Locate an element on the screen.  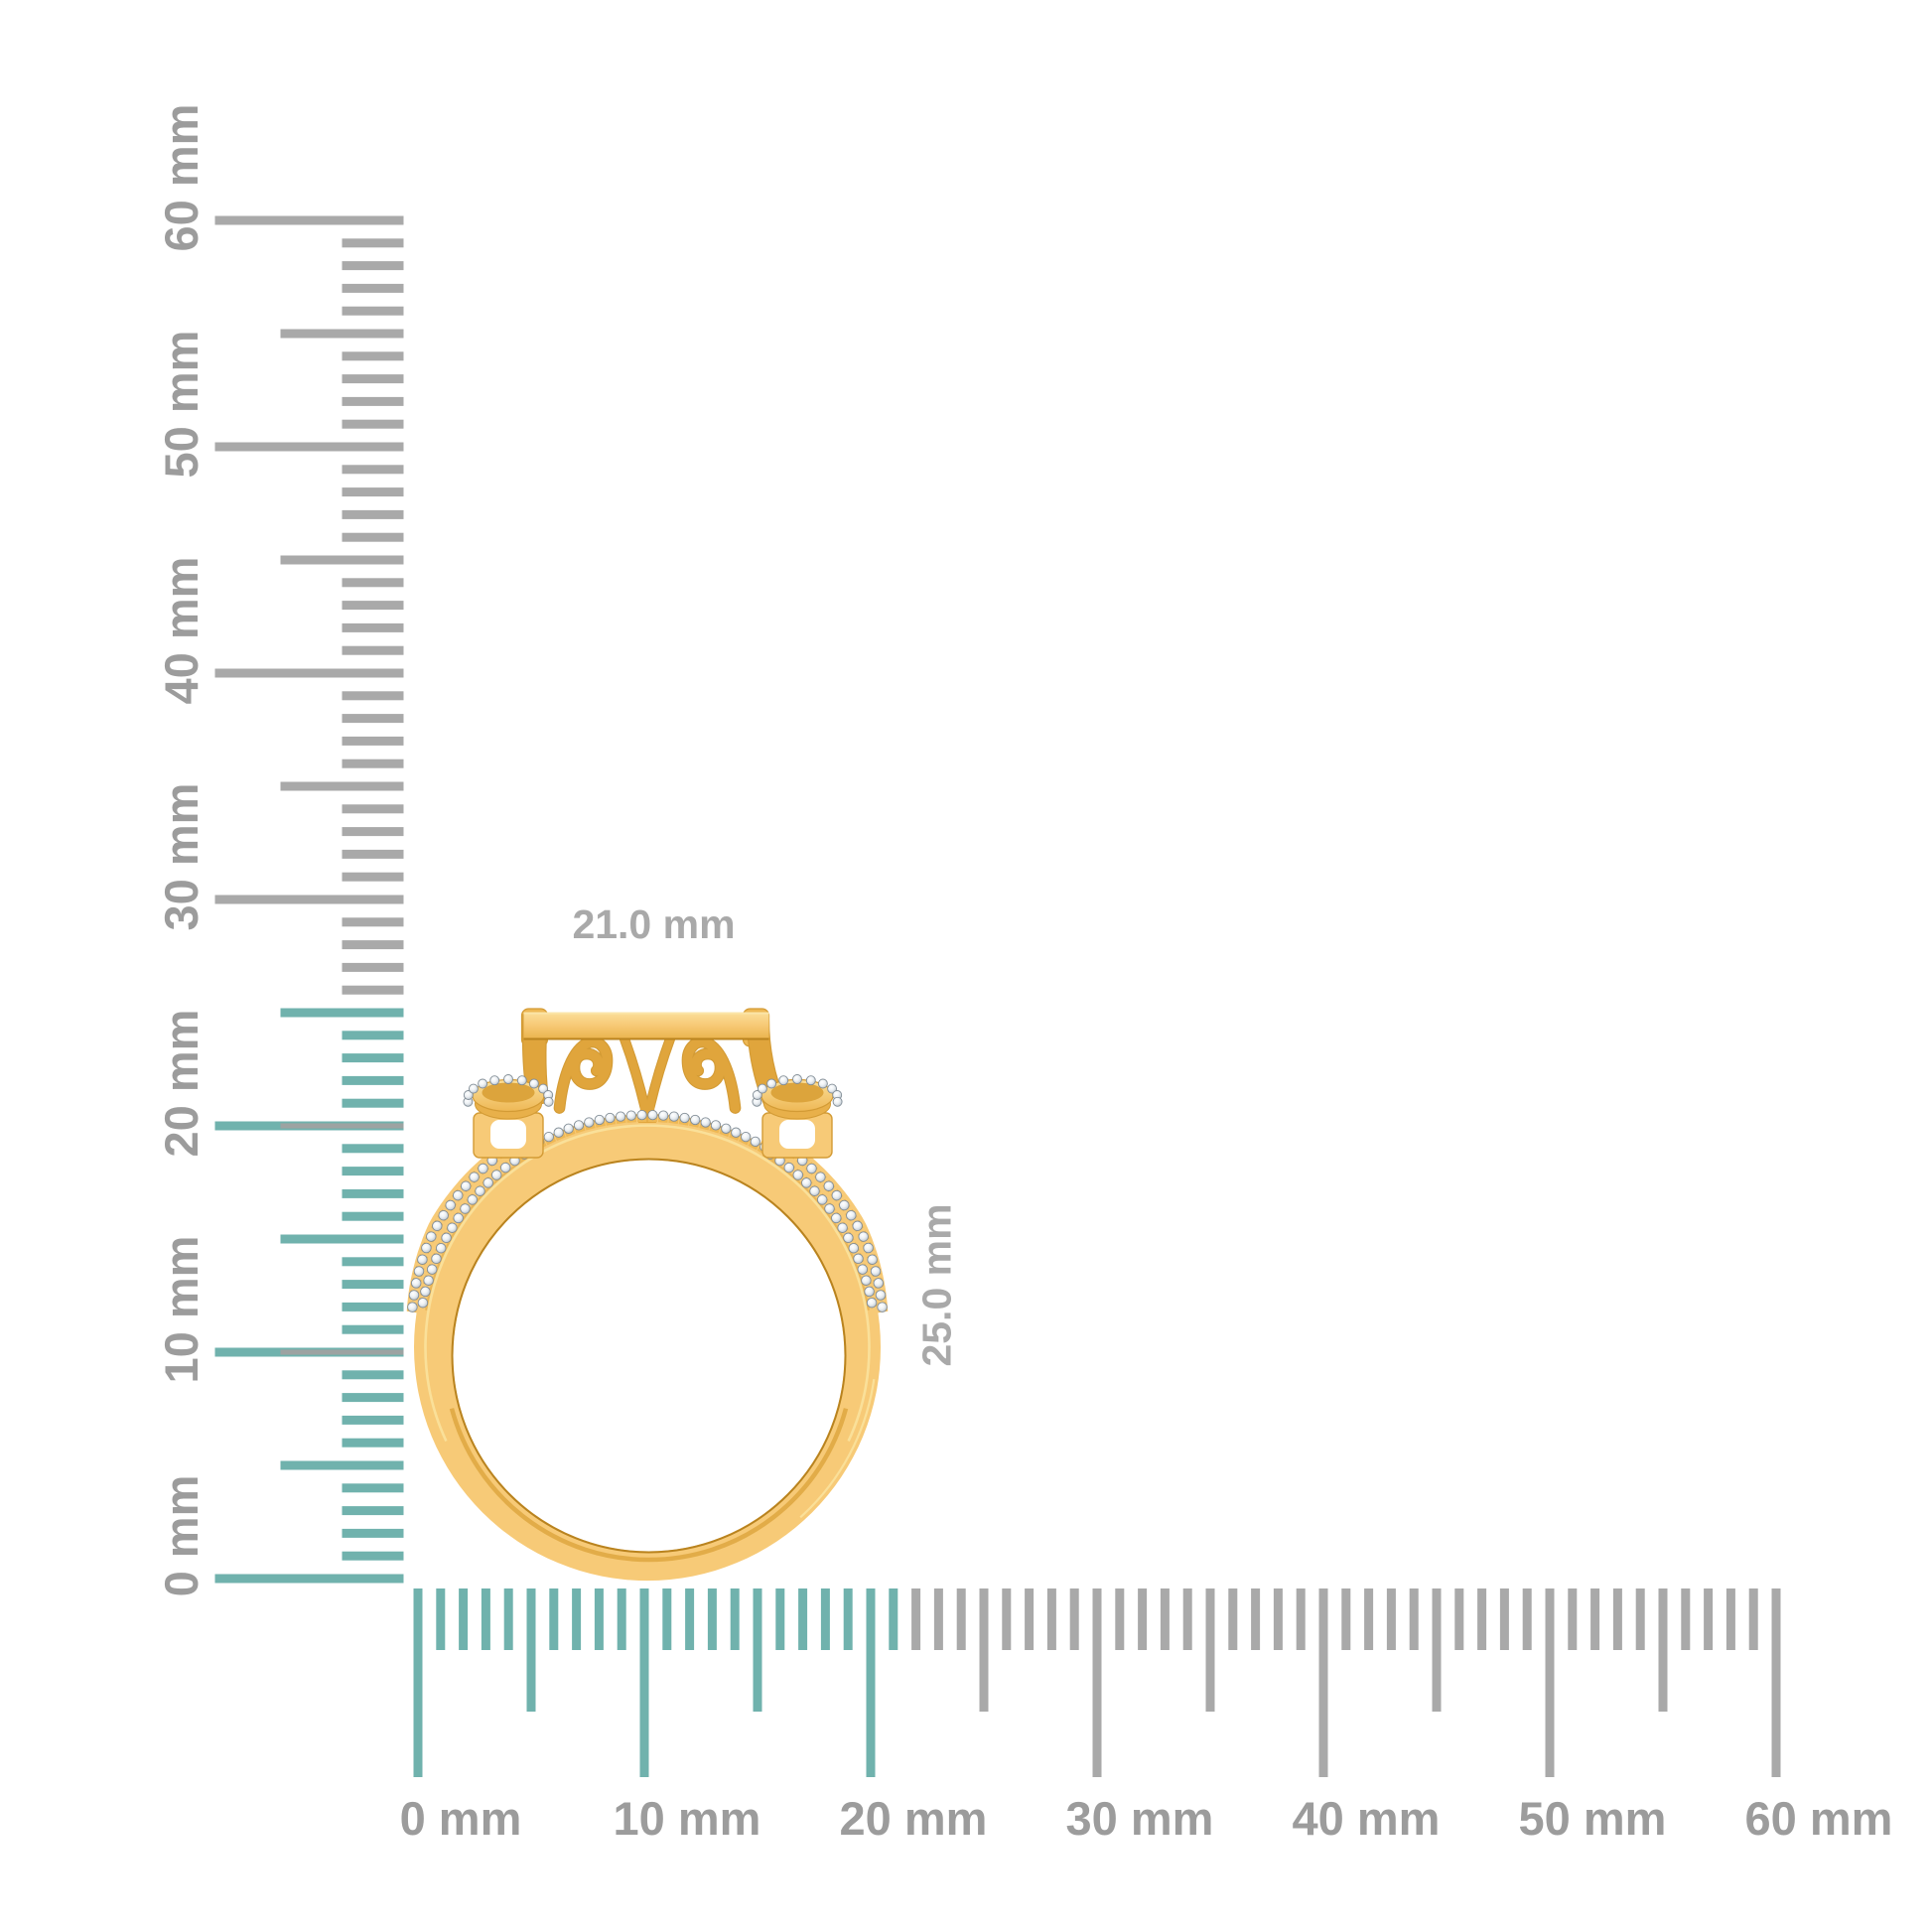
svg-text: 21.0 mm is located at coordinates (654, 924).